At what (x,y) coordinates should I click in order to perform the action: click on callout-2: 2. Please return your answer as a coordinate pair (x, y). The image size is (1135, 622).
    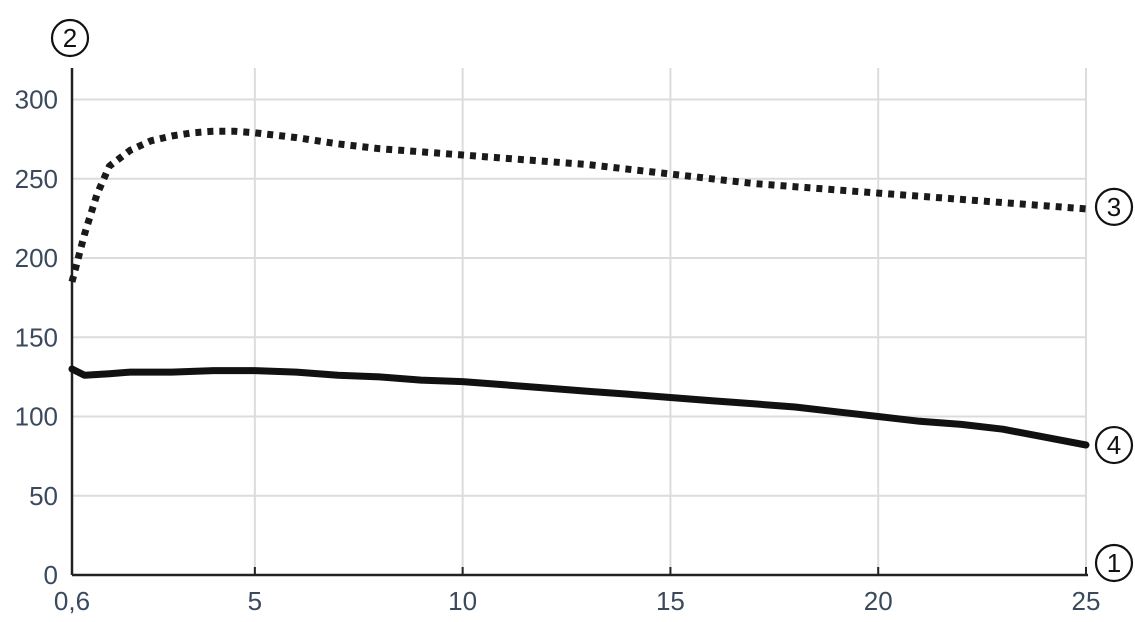
    Looking at the image, I should click on (70, 38).